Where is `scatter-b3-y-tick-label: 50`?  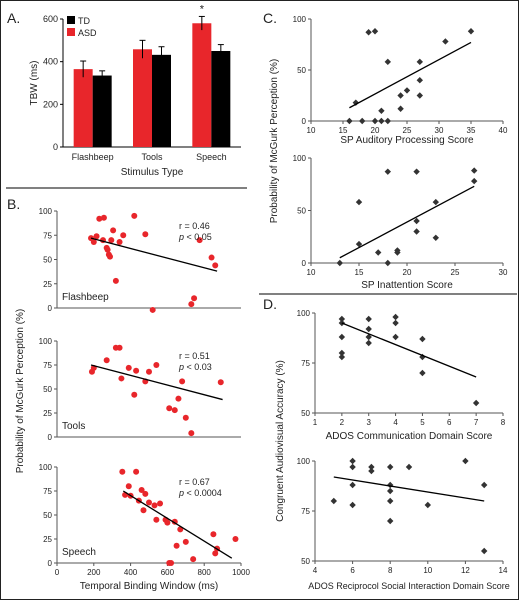
scatter-b3-y-tick-label: 50 is located at coordinates (47, 515).